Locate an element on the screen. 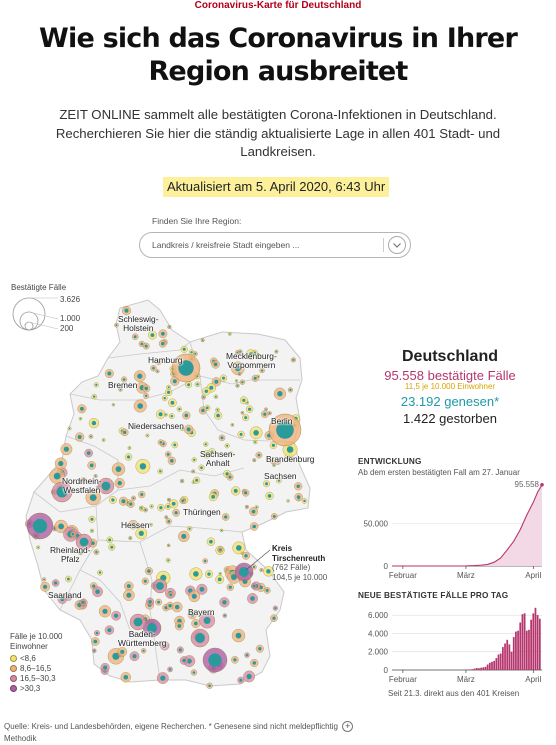 This screenshot has height=745, width=556. search-separator is located at coordinates (383, 245).